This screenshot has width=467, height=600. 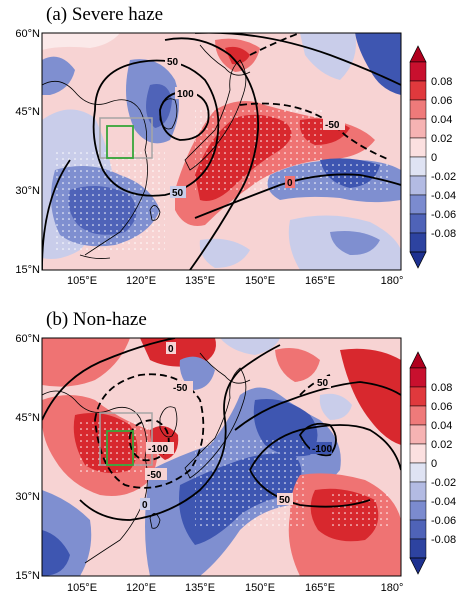 What do you see at coordinates (235, 588) in the screenshot?
I see `panel-b-lon-ticks: 105°E 120°E 135°E 150°E 165°E 180°` at bounding box center [235, 588].